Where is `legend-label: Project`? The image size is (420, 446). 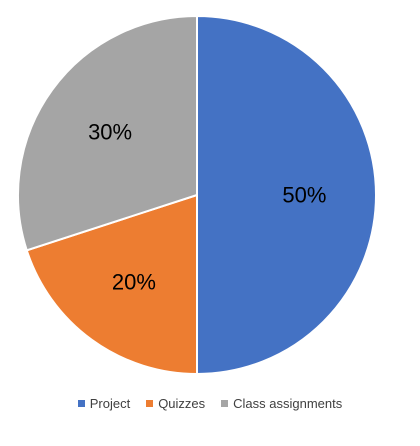 legend-label: Project is located at coordinates (110, 403).